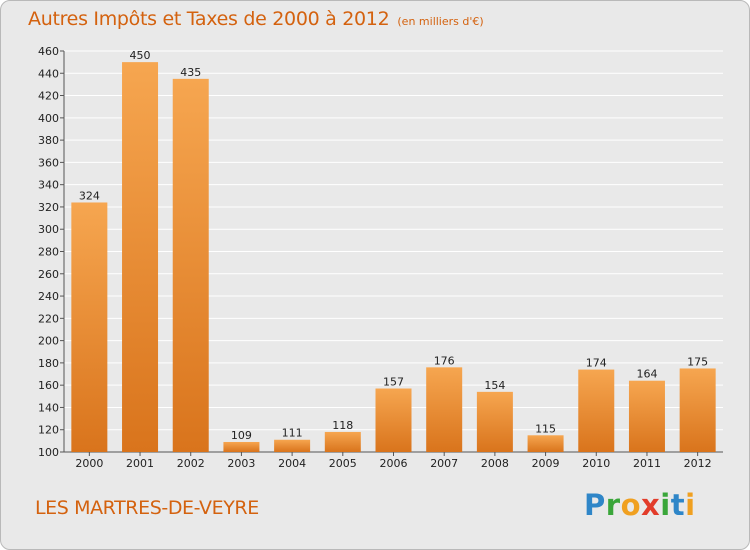  I want to click on y-tick-label: 260, so click(48, 274).